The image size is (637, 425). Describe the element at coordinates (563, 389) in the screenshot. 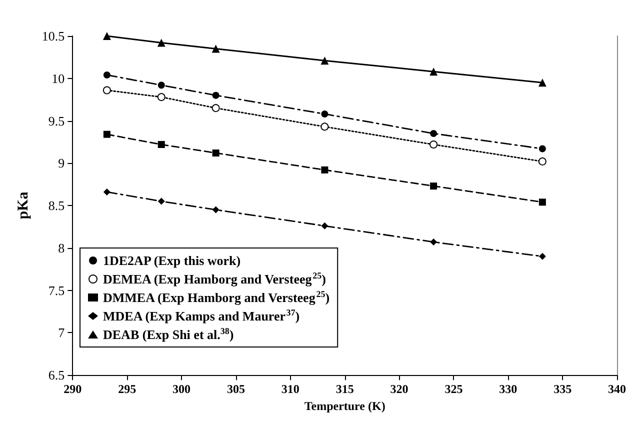

I see `x-tick-label: 335` at that location.